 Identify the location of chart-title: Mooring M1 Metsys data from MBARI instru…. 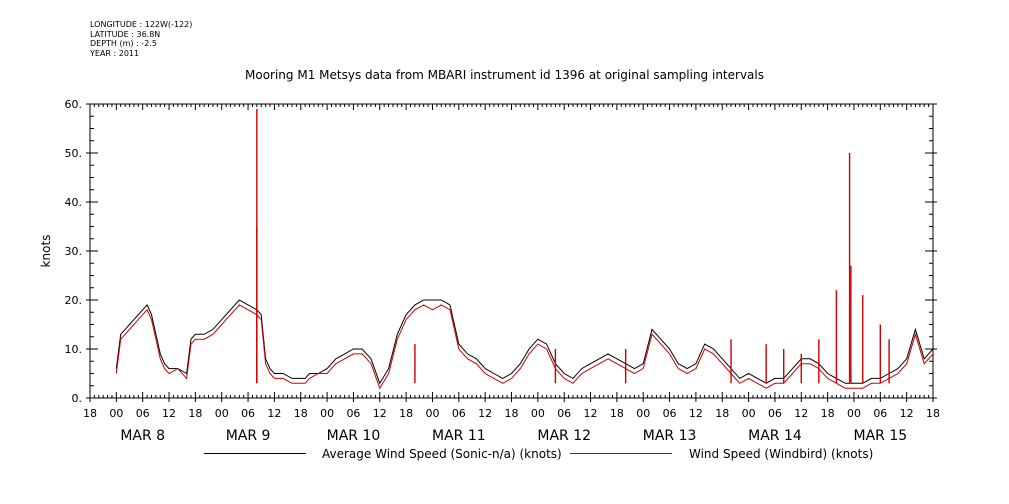
(504, 75).